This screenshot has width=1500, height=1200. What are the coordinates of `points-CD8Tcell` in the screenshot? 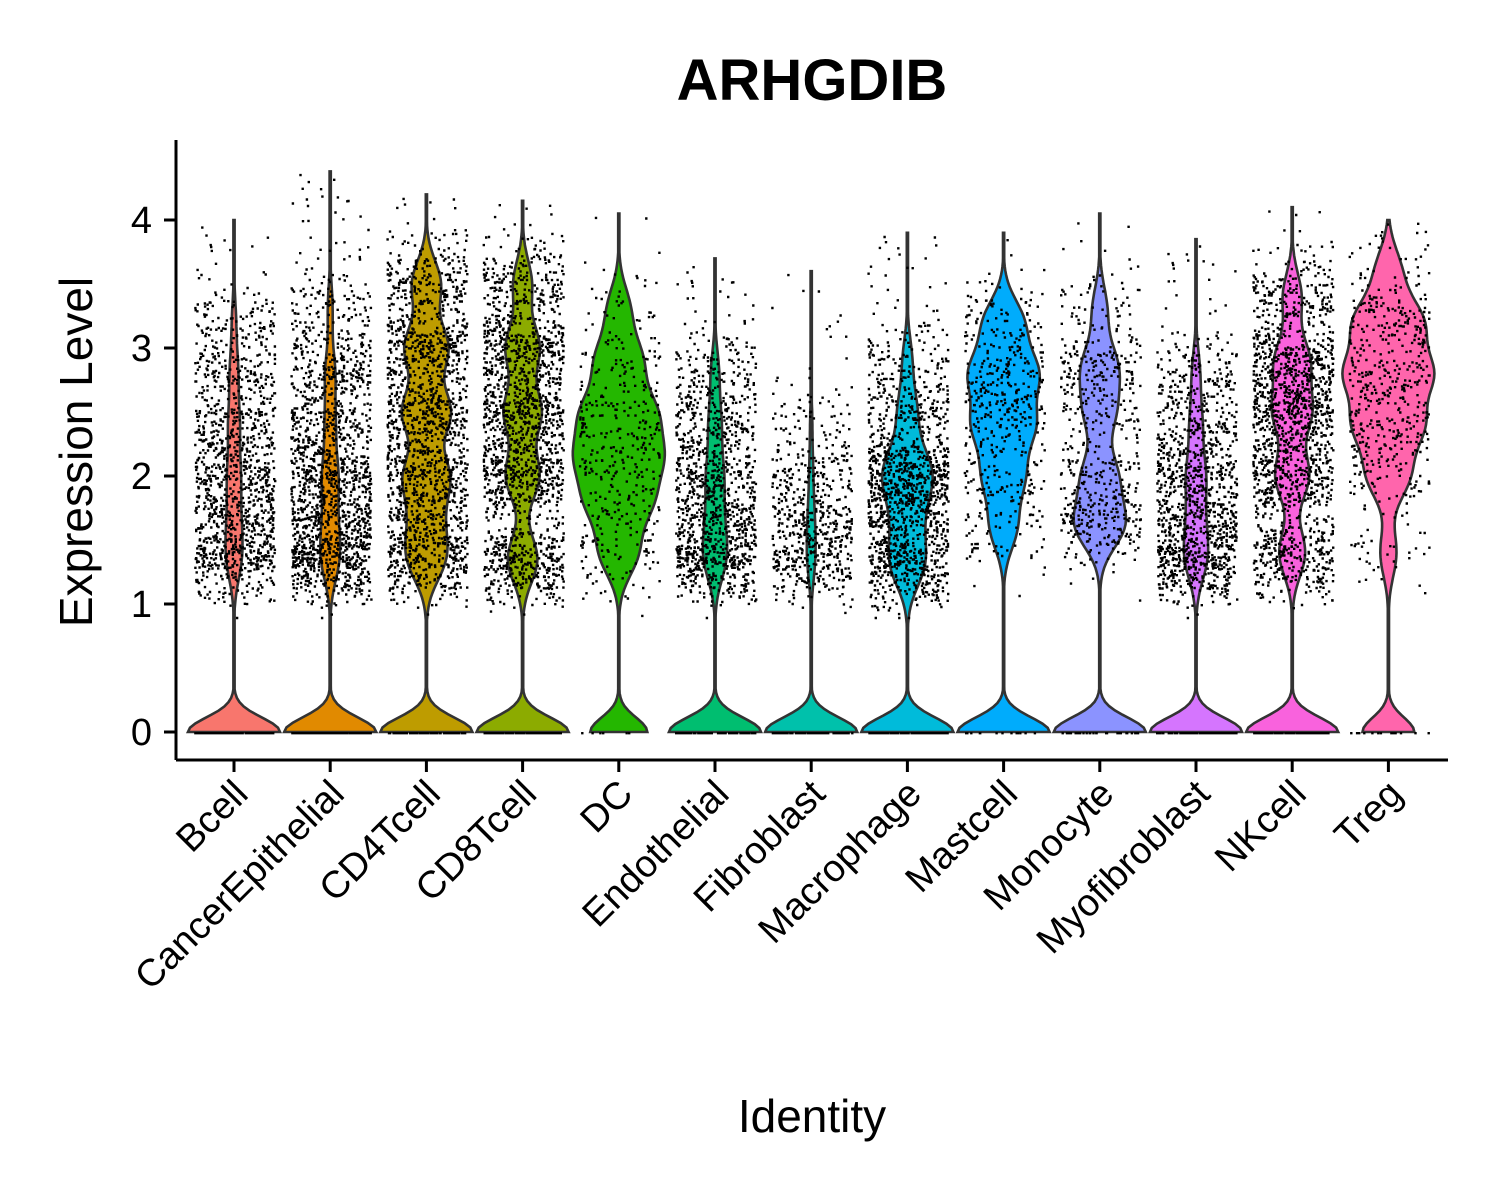 It's located at (523, 469).